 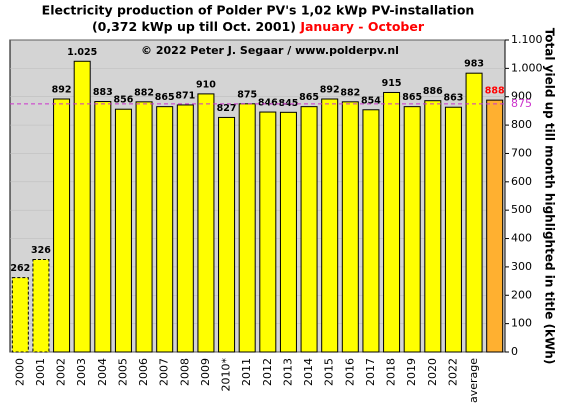 I want to click on x-tick-label: 2002, so click(x=61, y=372).